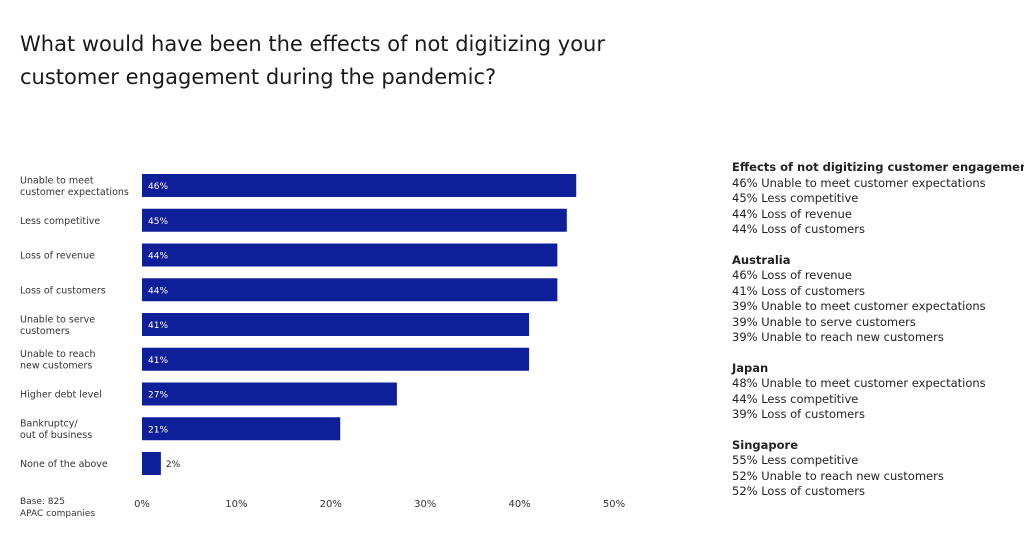 This screenshot has height=547, width=1024. I want to click on side-group-item: 48% Unable to meet customer expectations, so click(859, 383).